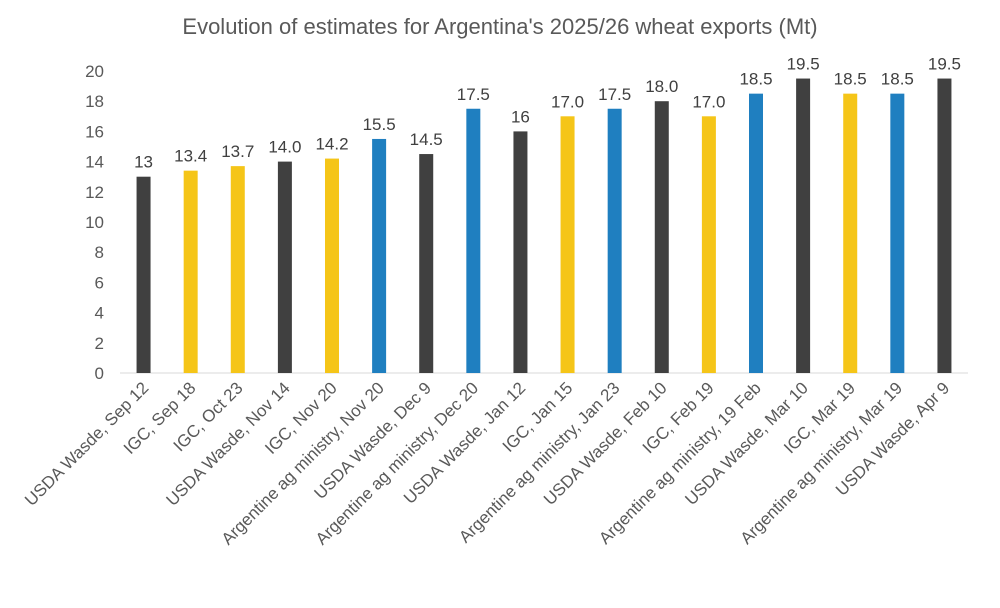 This screenshot has width=1000, height=608. I want to click on data-label: 18.0, so click(661, 86).